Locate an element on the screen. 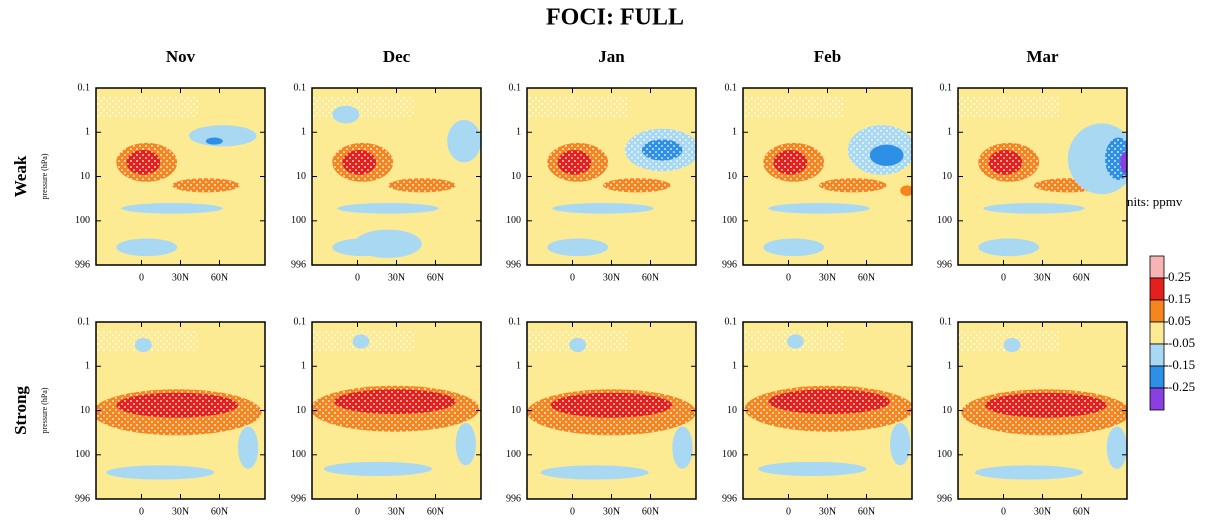 The image size is (1230, 524). figure-title: FOCI: FULL is located at coordinates (615, 18).